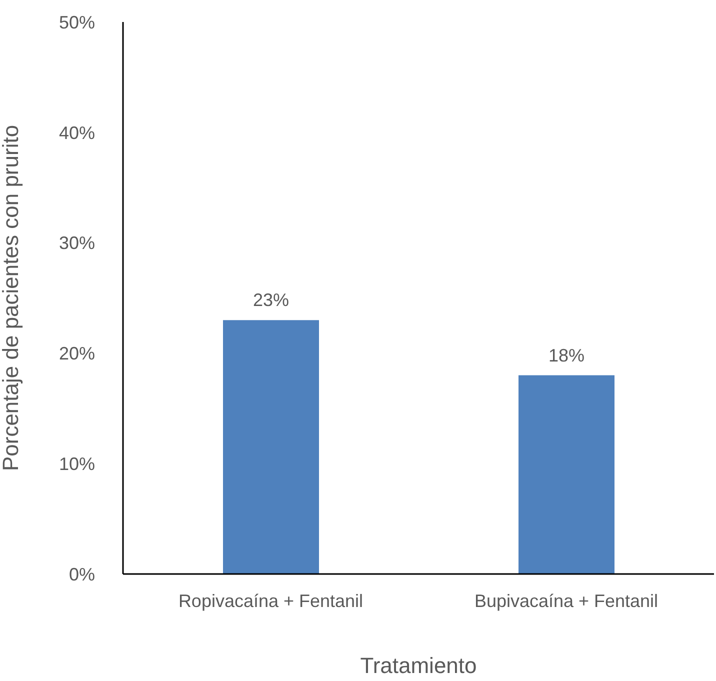 This screenshot has height=681, width=716. What do you see at coordinates (566, 355) in the screenshot?
I see `data-label: 18%` at bounding box center [566, 355].